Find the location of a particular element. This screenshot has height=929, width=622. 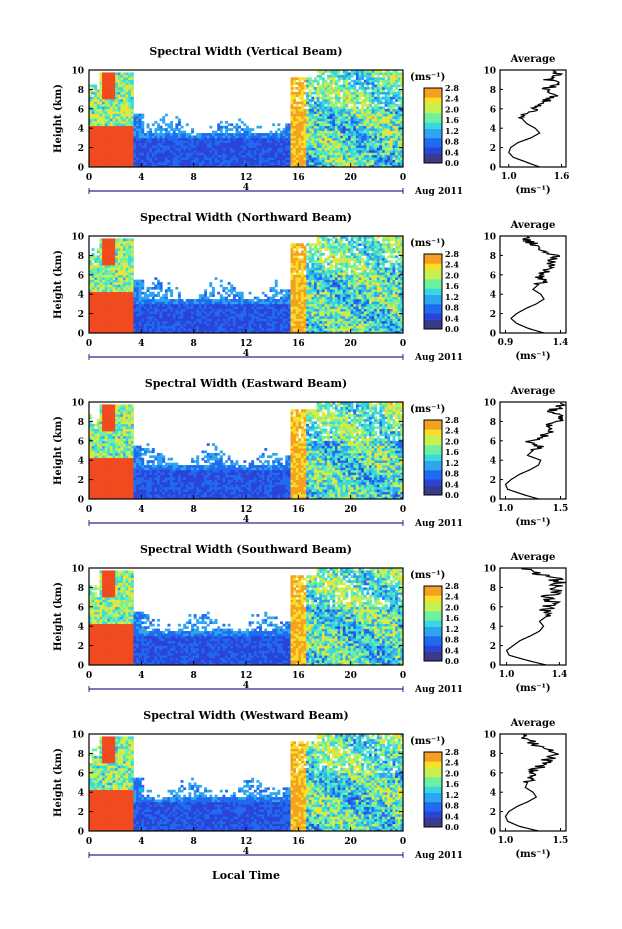

y-tick-label: 0 is located at coordinates (81, 169).